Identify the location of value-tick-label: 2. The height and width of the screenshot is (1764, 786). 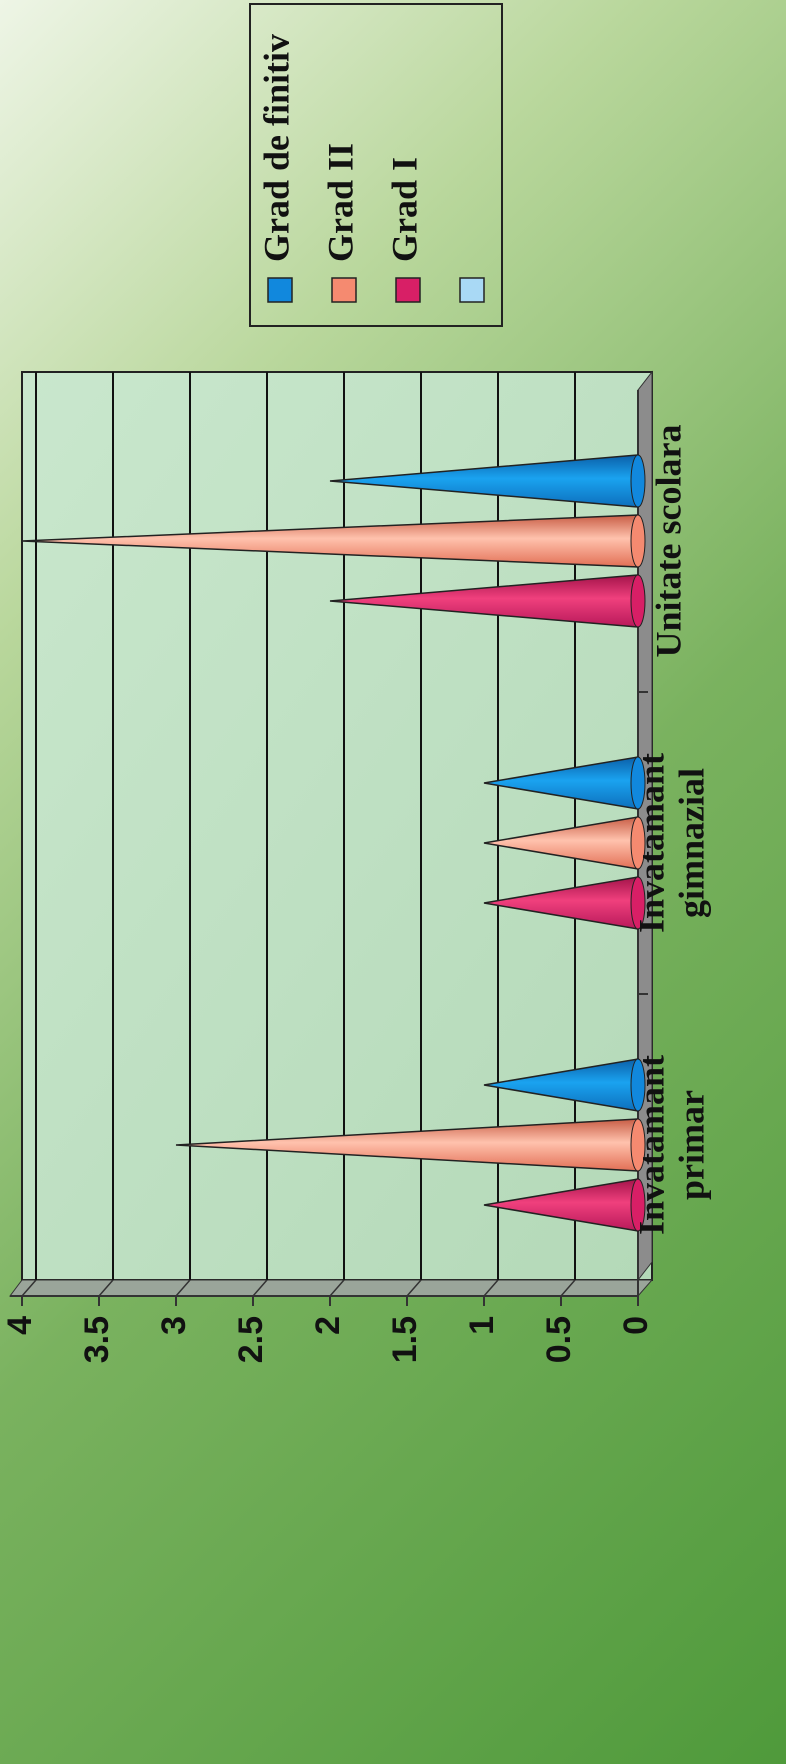
(328, 1325).